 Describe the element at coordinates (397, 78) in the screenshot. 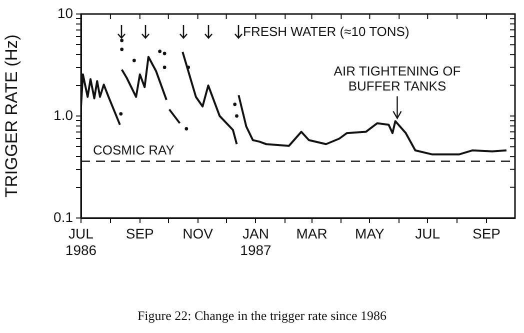

I see `annotation: AIR TIGHTENING OF BUFFER TANKS` at that location.